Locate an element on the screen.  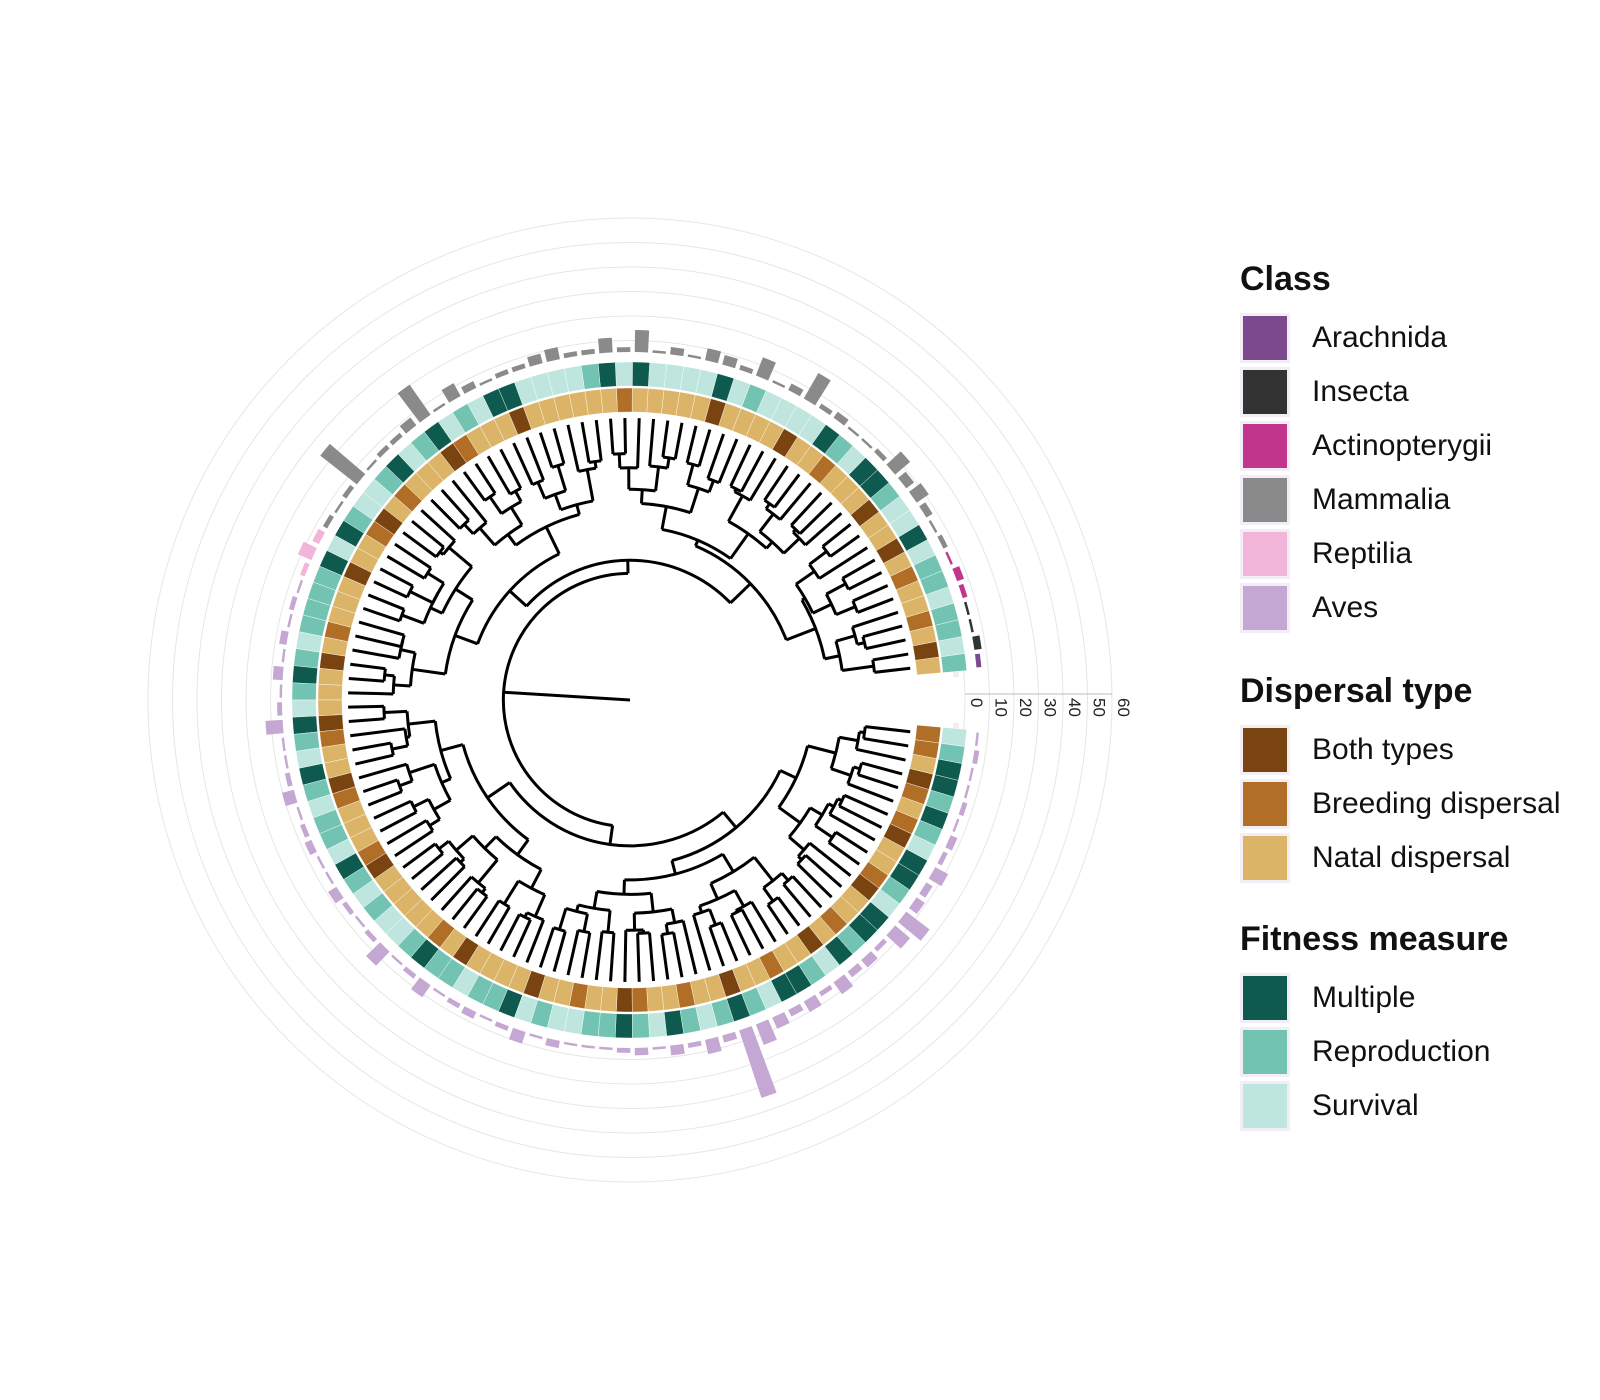
dispersal-ring-cell is located at coordinates (655, 401).